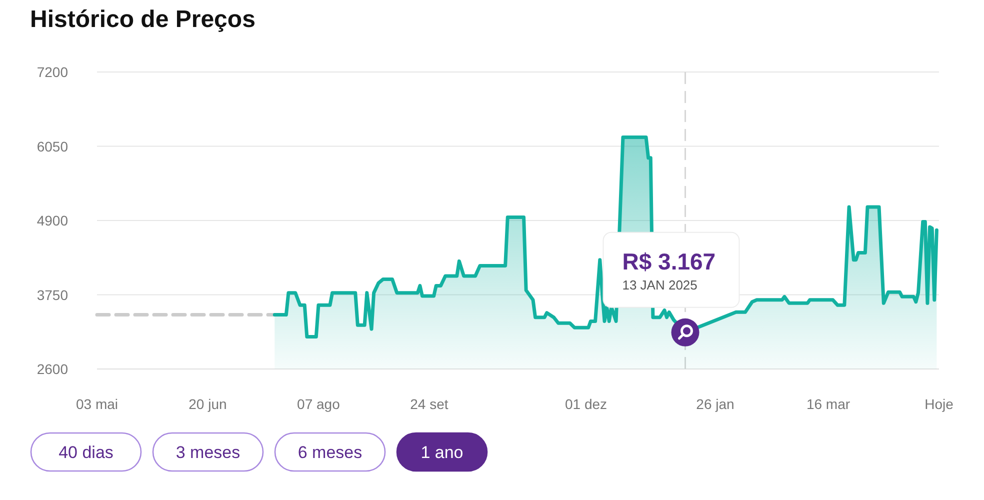  Describe the element at coordinates (660, 284) in the screenshot. I see `annotation: 13 JAN 2025` at that location.